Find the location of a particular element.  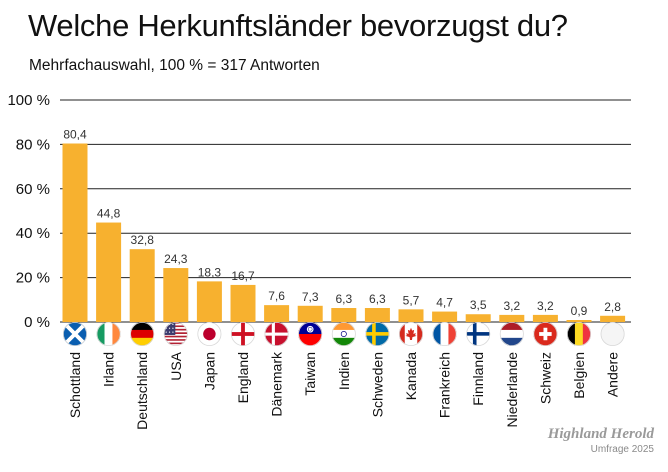

belgium-flag-icon is located at coordinates (579, 333).